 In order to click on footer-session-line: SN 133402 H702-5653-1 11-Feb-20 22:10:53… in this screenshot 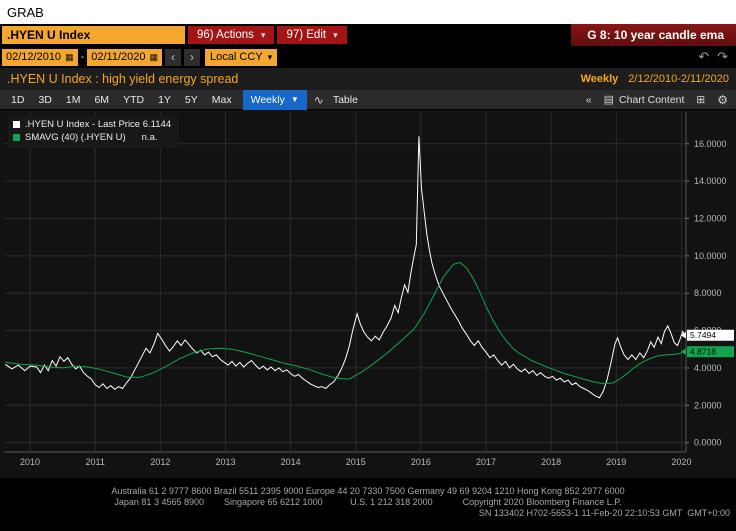, I will do `click(604, 513)`.